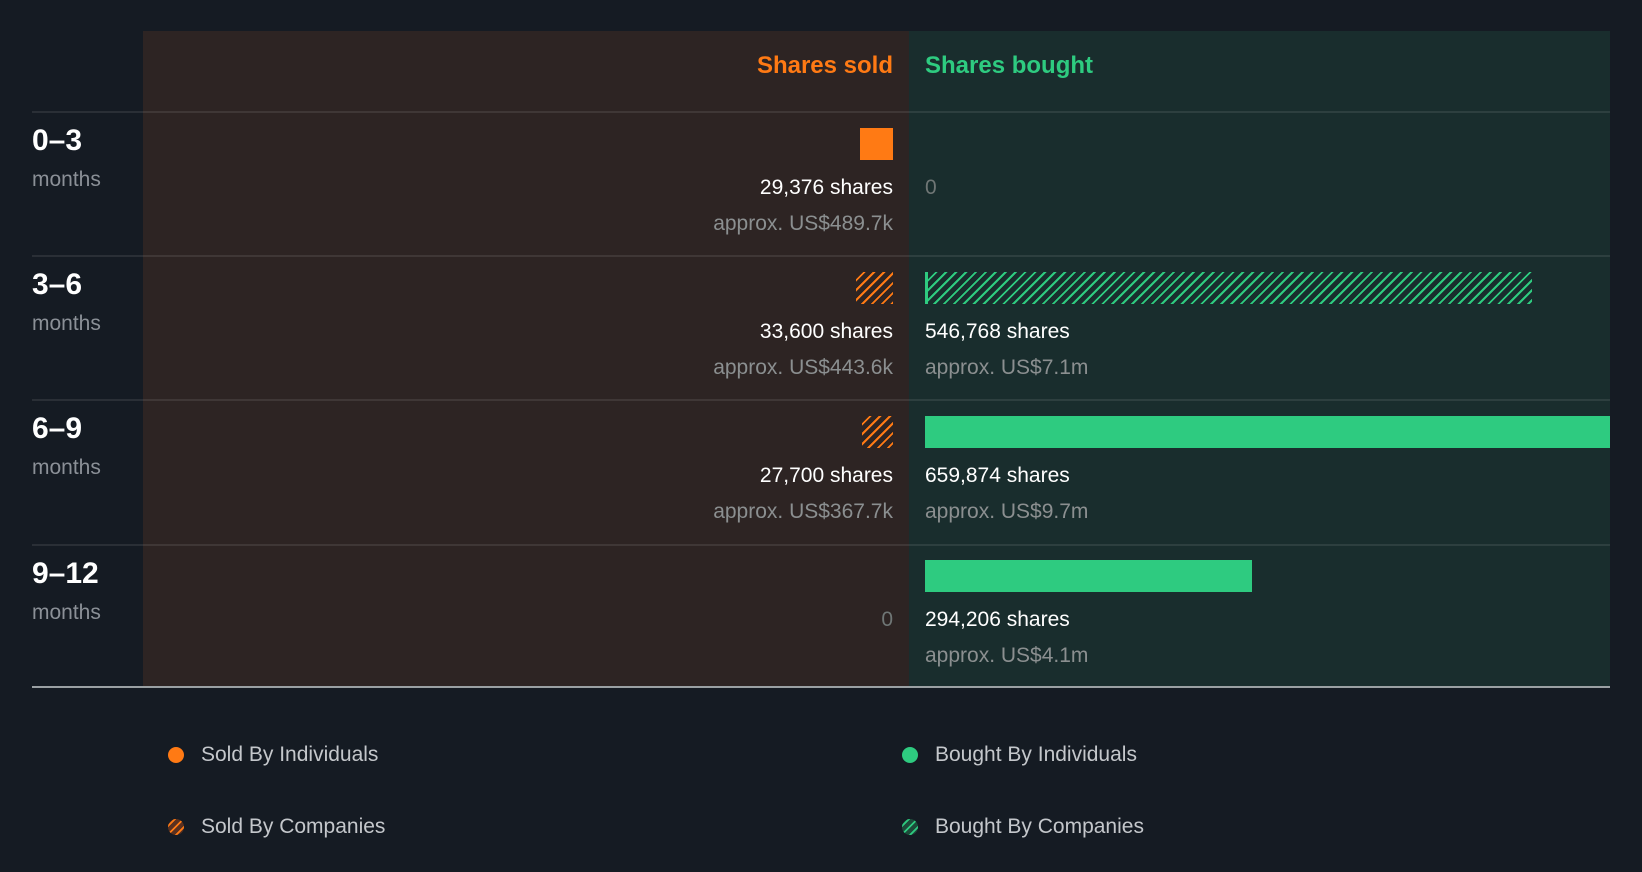  I want to click on sold-values: 33,600 shares approx. US$443.6k, so click(803, 350).